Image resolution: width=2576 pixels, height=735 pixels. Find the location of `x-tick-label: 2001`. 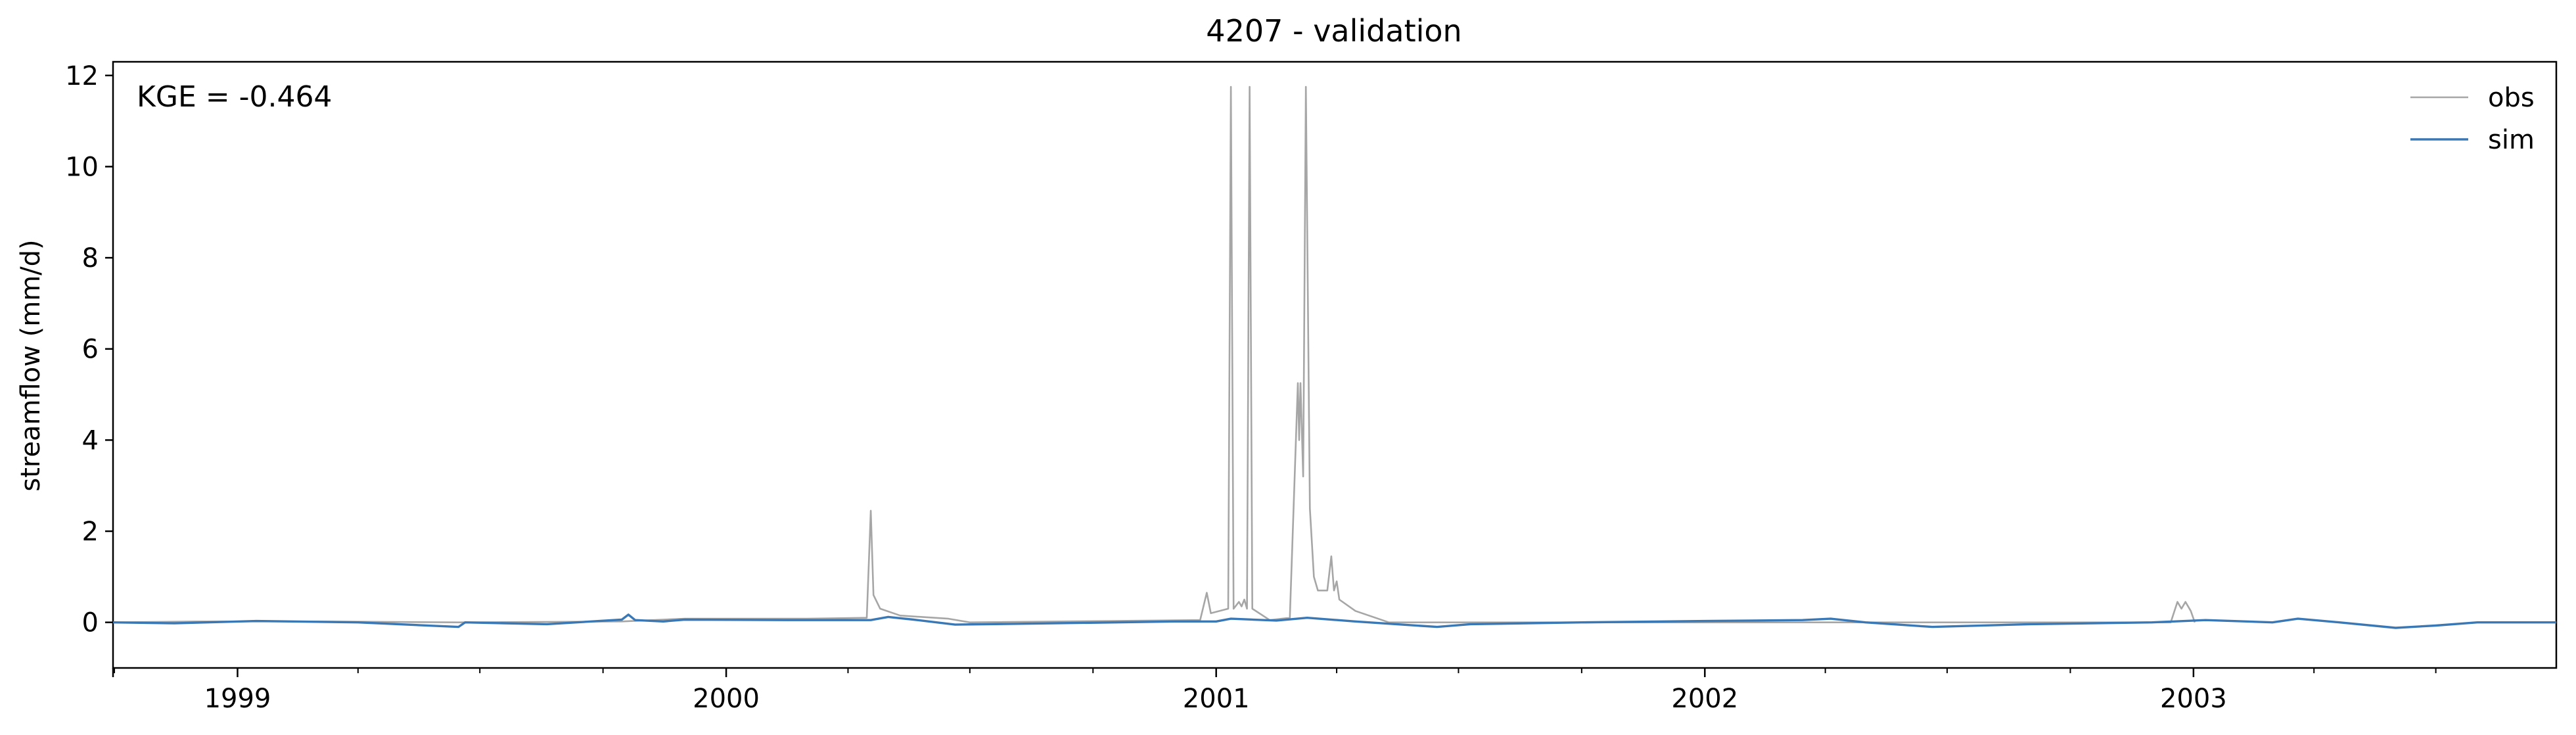

x-tick-label: 2001 is located at coordinates (1217, 699).